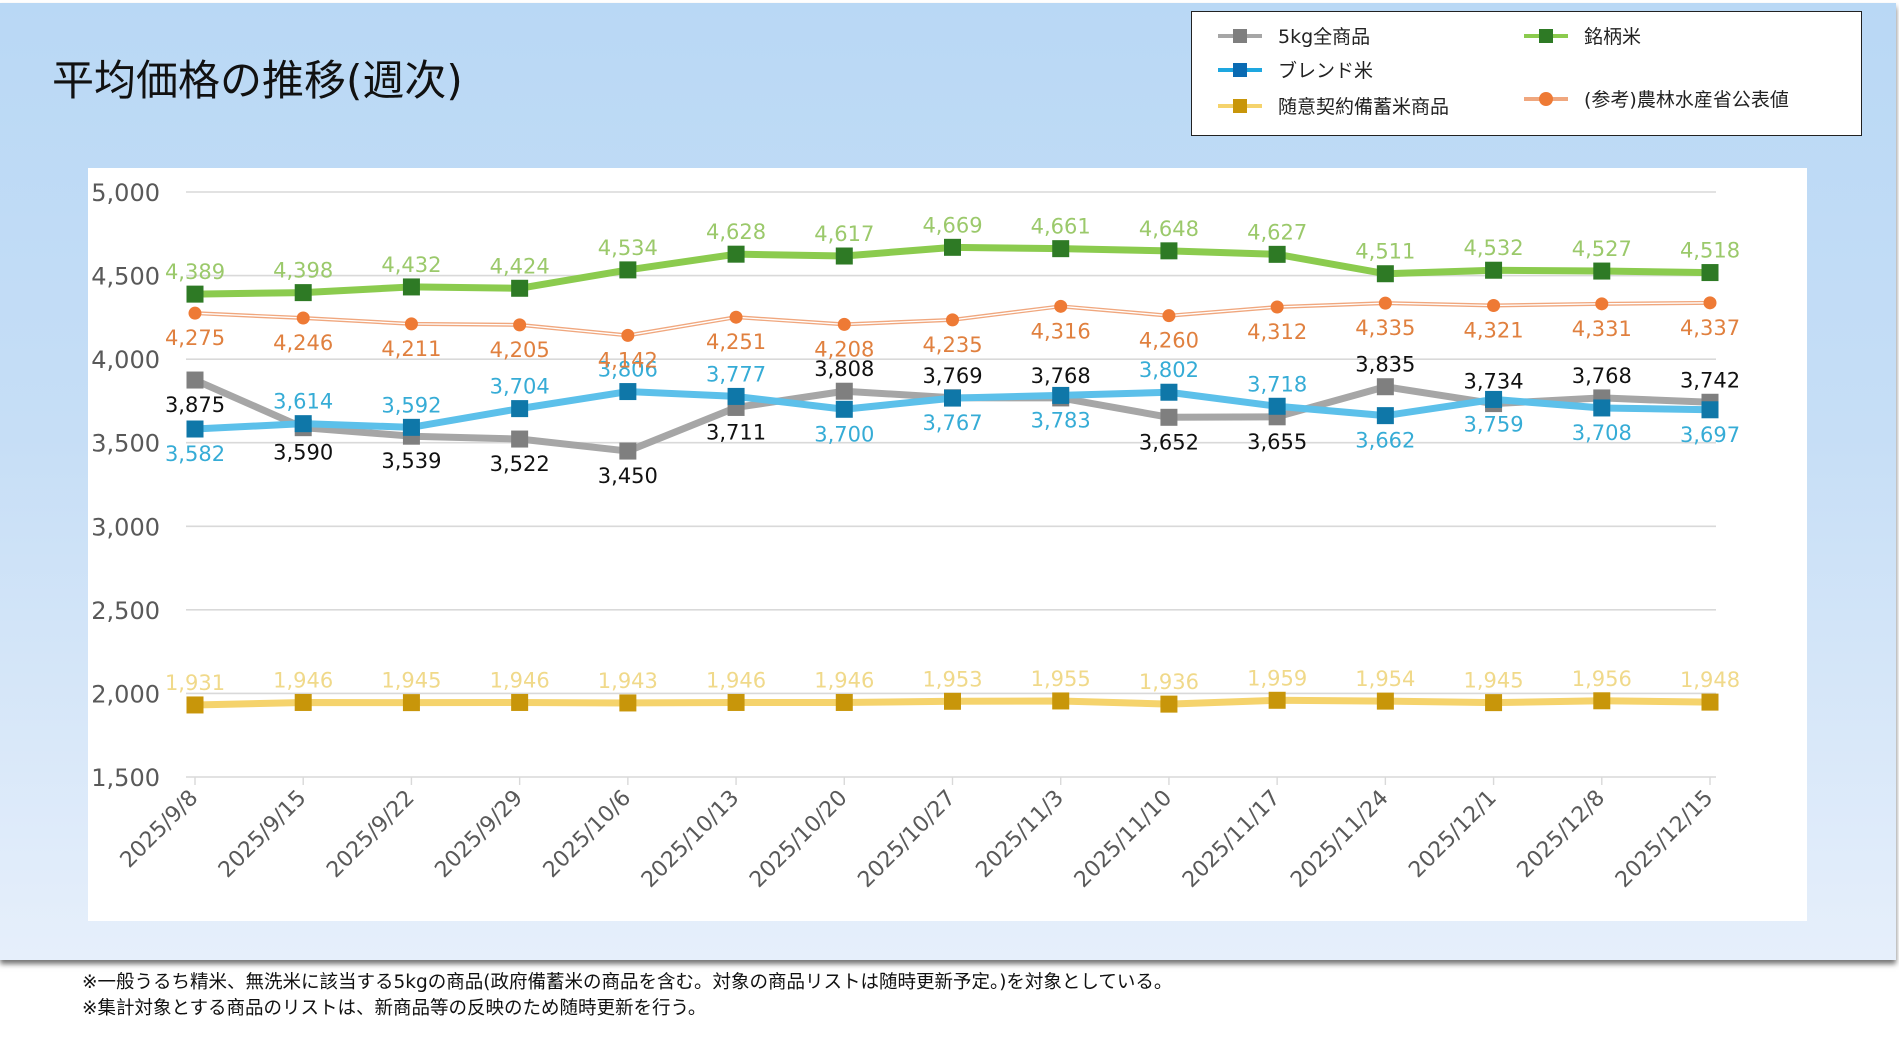  Describe the element at coordinates (1277, 678) in the screenshot. I see `data-label: 1,959` at that location.